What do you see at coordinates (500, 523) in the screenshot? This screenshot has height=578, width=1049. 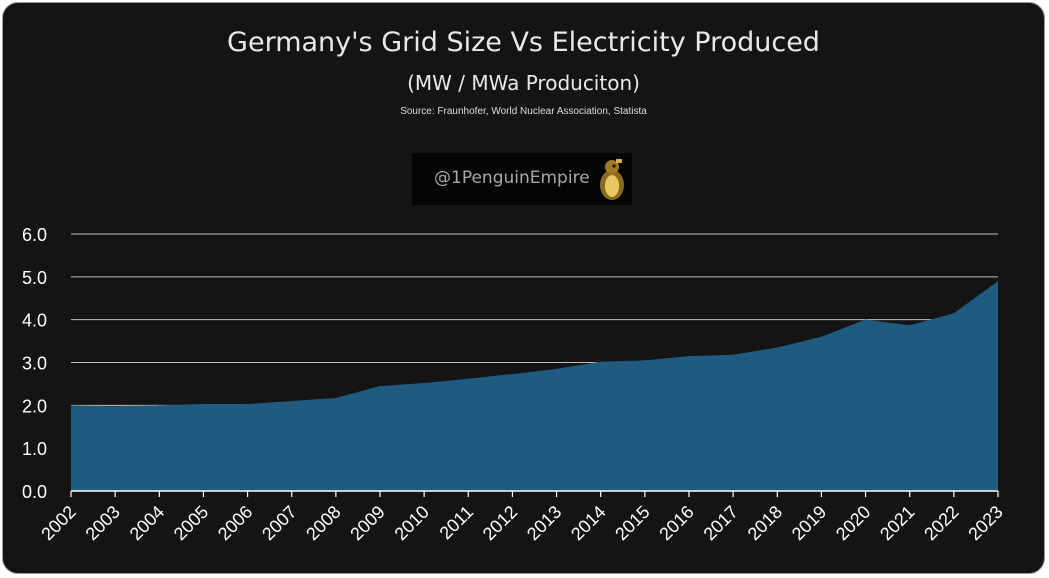 I see `x-tick-label: 2012` at bounding box center [500, 523].